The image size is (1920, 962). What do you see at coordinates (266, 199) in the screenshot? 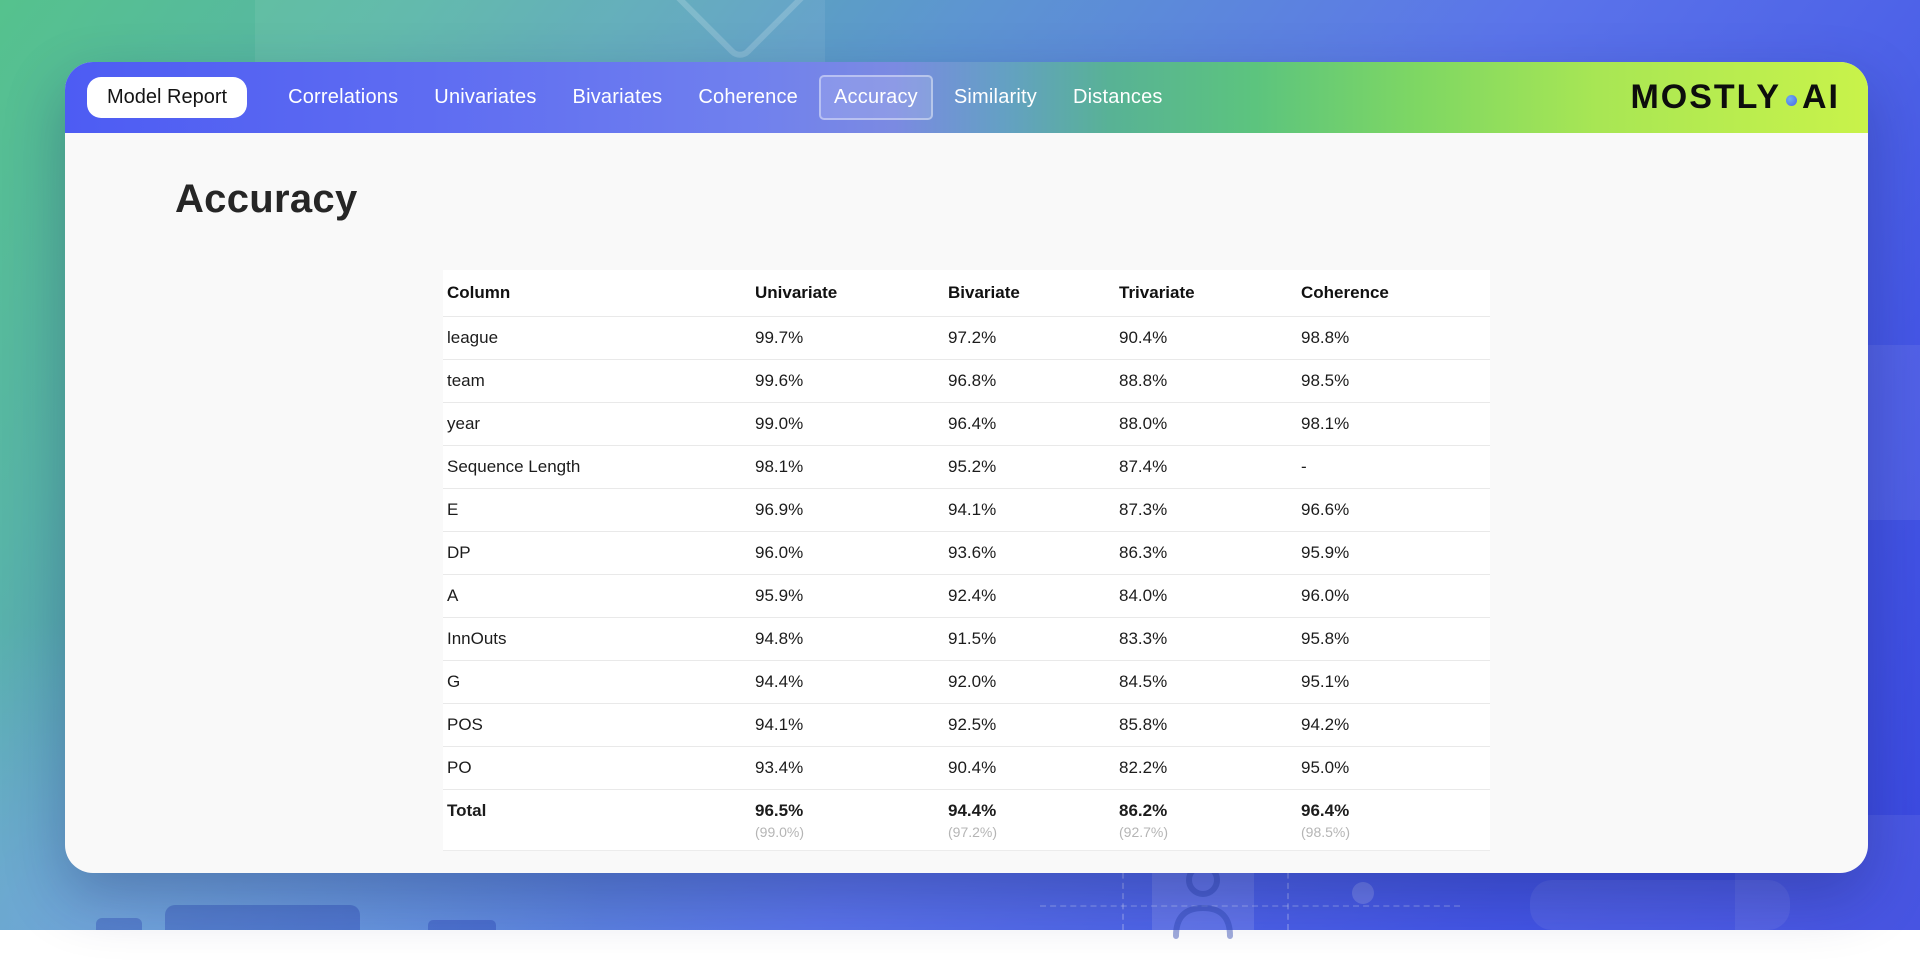
I see `page-title: Accuracy` at bounding box center [266, 199].